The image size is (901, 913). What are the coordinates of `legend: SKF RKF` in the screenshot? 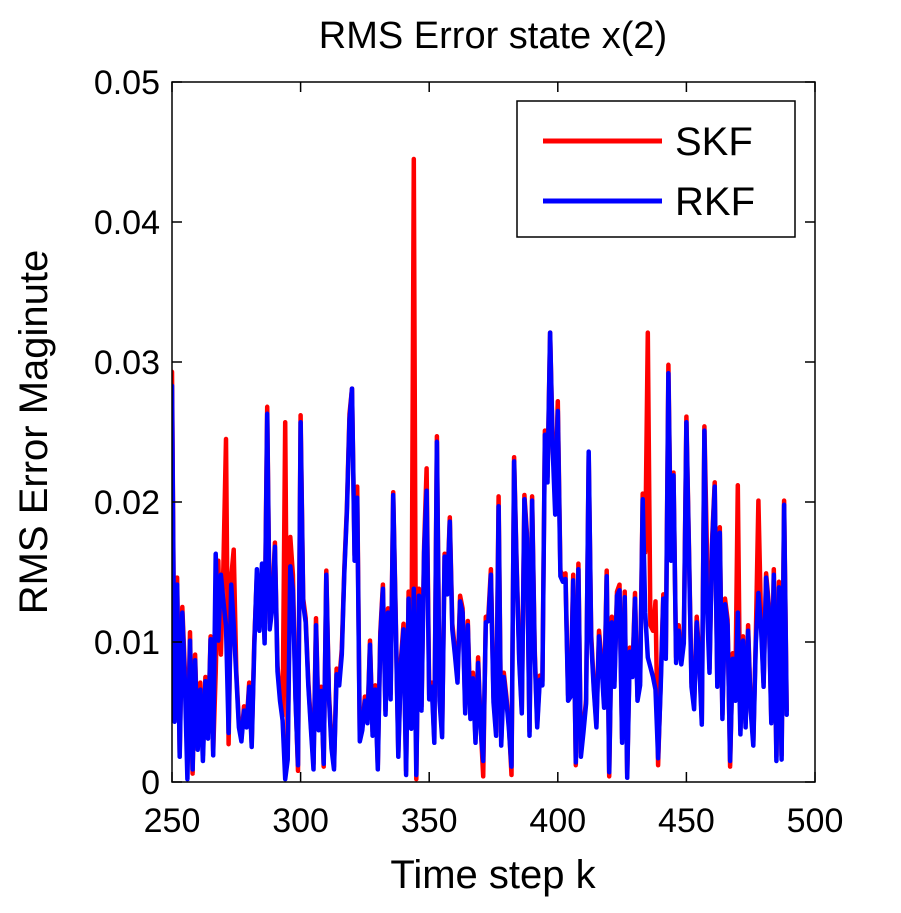 It's located at (656, 169).